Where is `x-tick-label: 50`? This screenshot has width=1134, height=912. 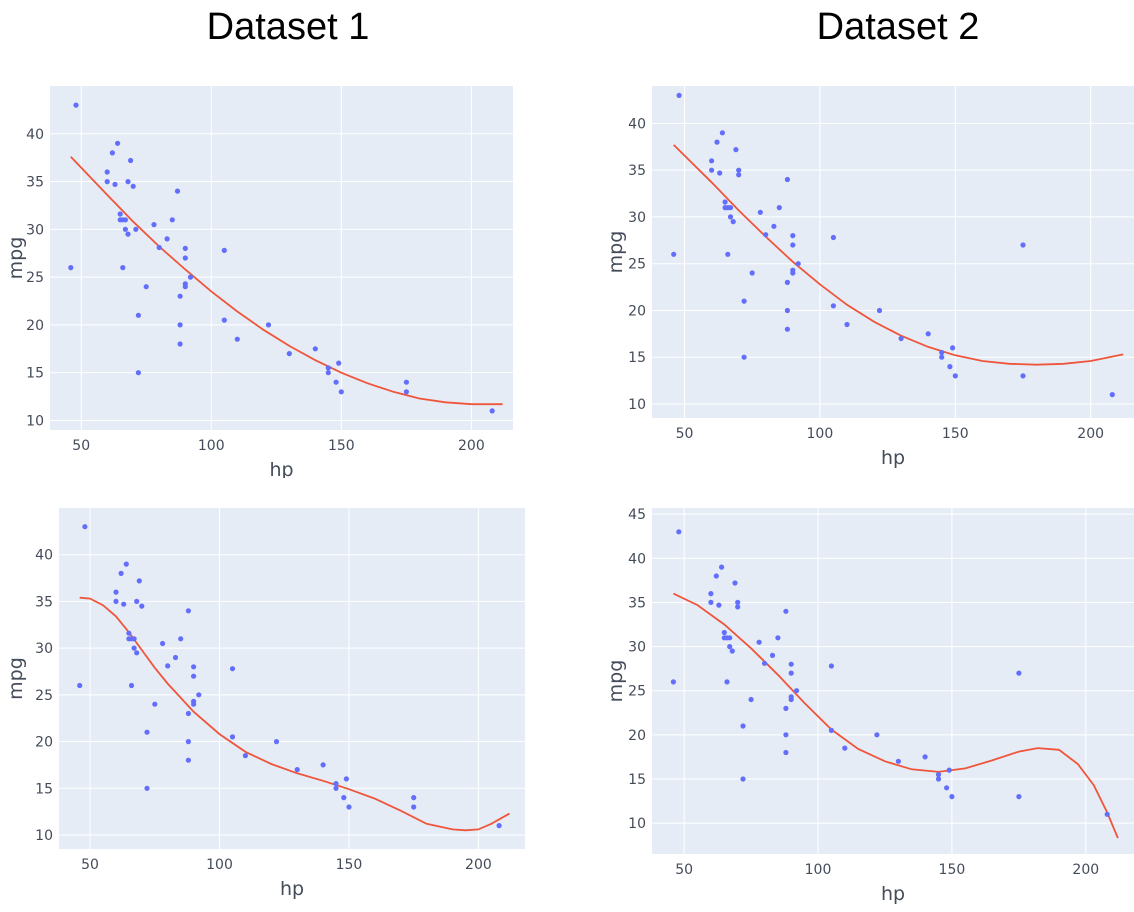 x-tick-label: 50 is located at coordinates (684, 870).